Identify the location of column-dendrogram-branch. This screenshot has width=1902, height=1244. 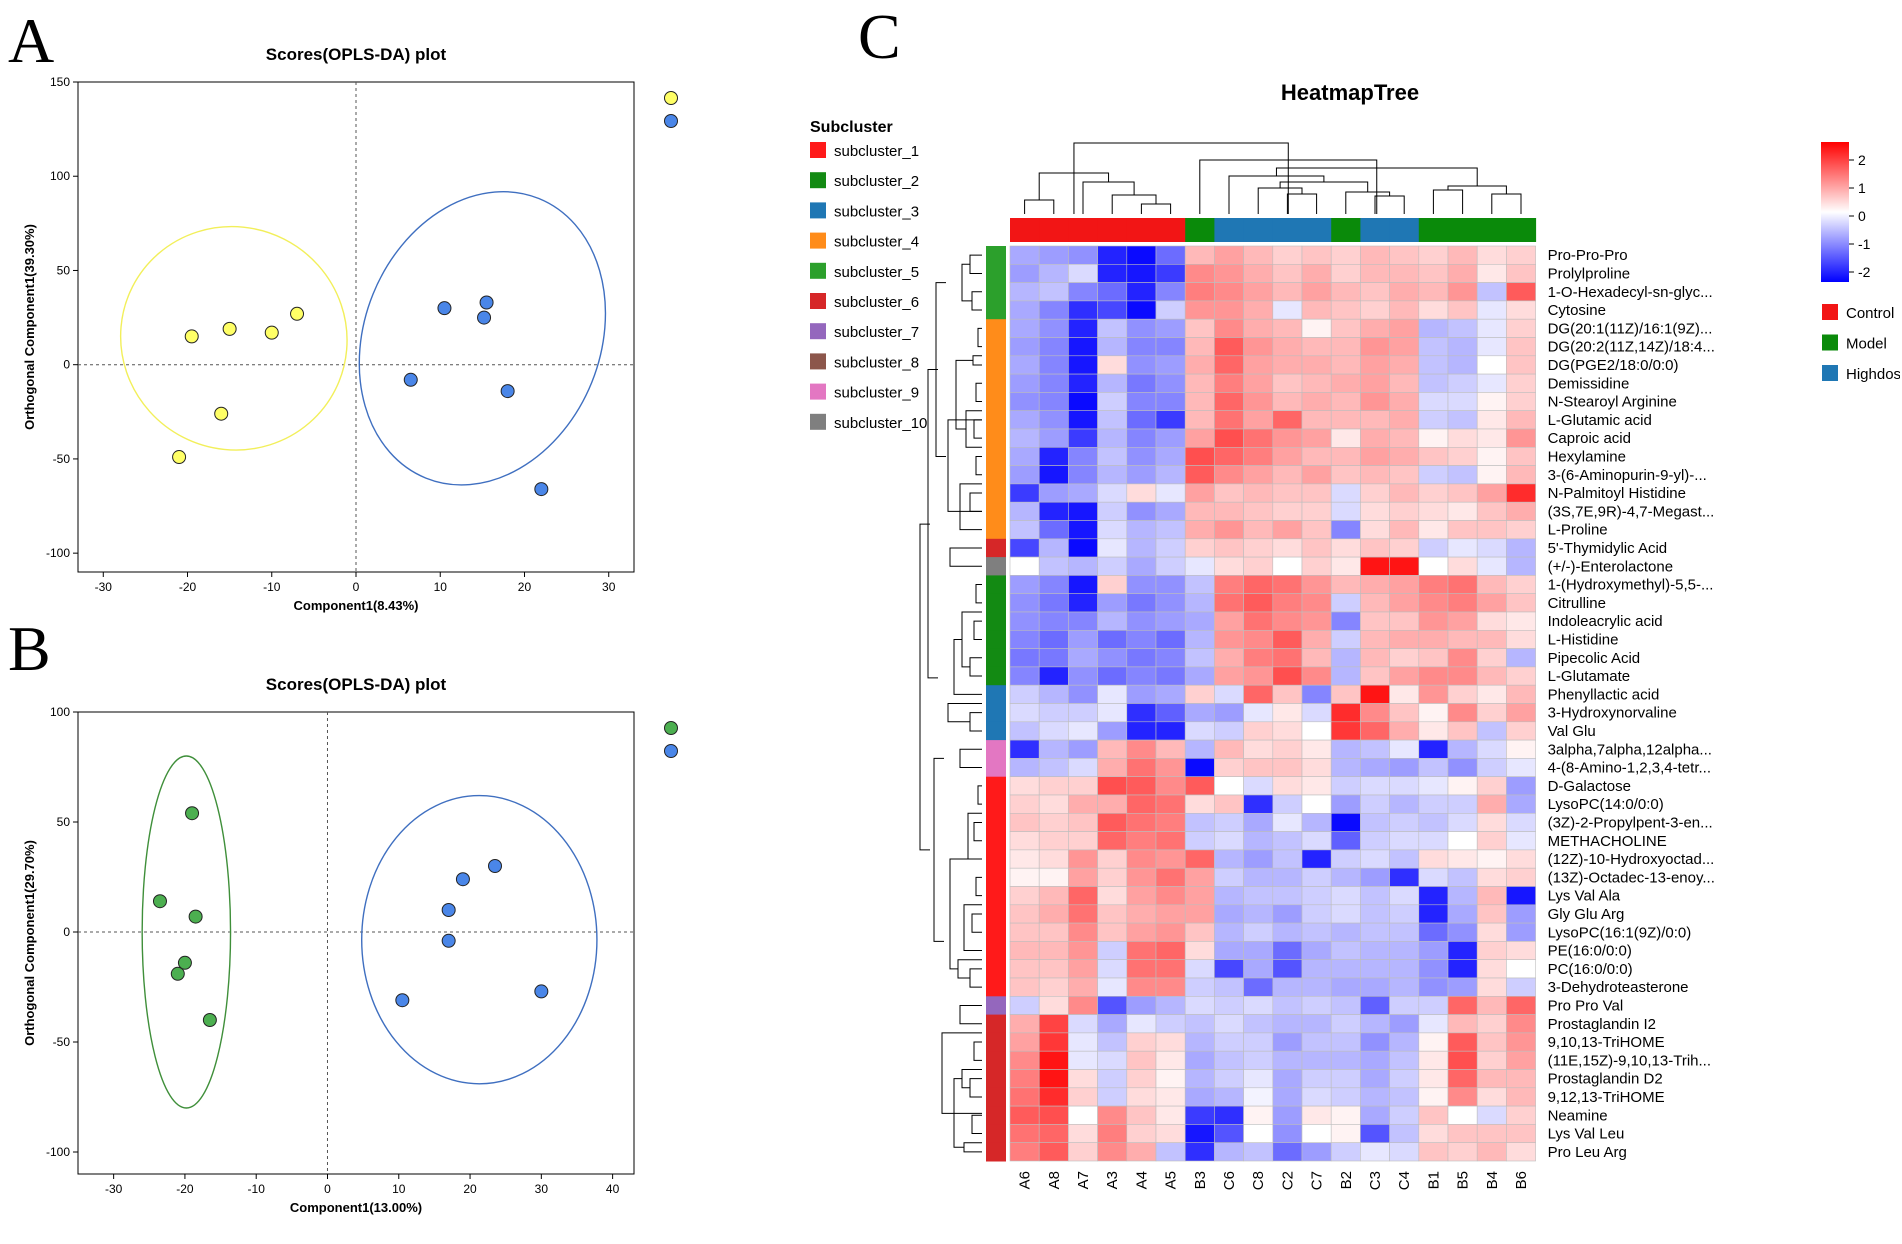
(1108, 197).